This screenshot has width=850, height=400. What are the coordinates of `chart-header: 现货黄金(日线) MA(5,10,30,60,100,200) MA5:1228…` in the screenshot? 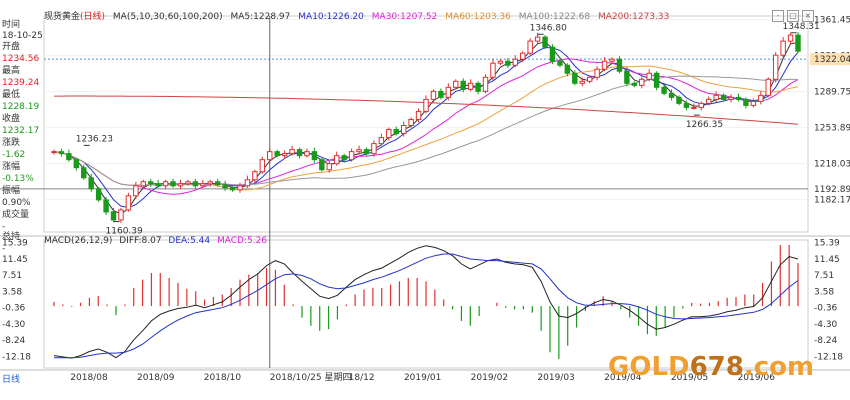 It's located at (359, 15).